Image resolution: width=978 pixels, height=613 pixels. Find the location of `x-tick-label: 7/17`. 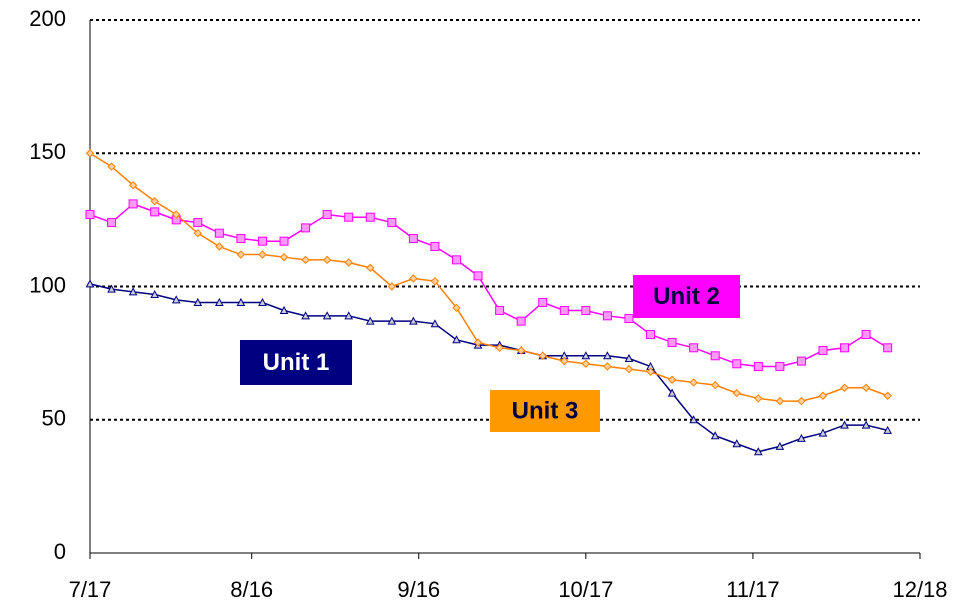

x-tick-label: 7/17 is located at coordinates (90, 589).